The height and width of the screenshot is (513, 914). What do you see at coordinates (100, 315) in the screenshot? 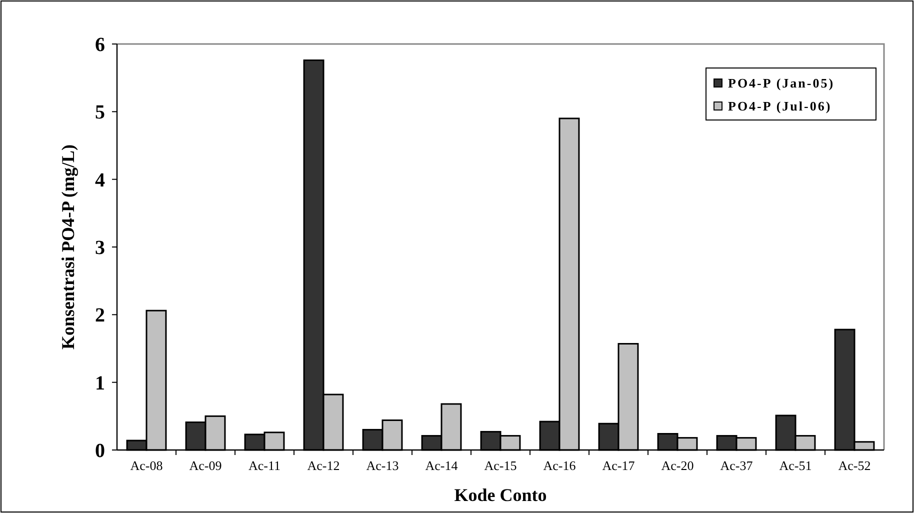
I see `y-tick-label: 2` at bounding box center [100, 315].